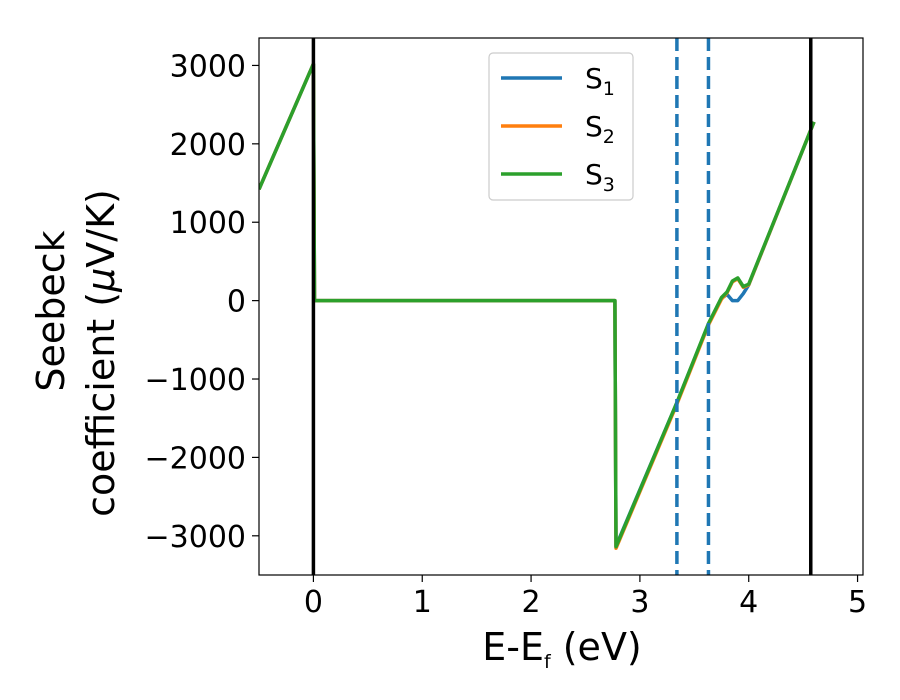 The height and width of the screenshot is (700, 900). What do you see at coordinates (562, 649) in the screenshot?
I see `x-axis-title: E-Ef (eV)` at bounding box center [562, 649].